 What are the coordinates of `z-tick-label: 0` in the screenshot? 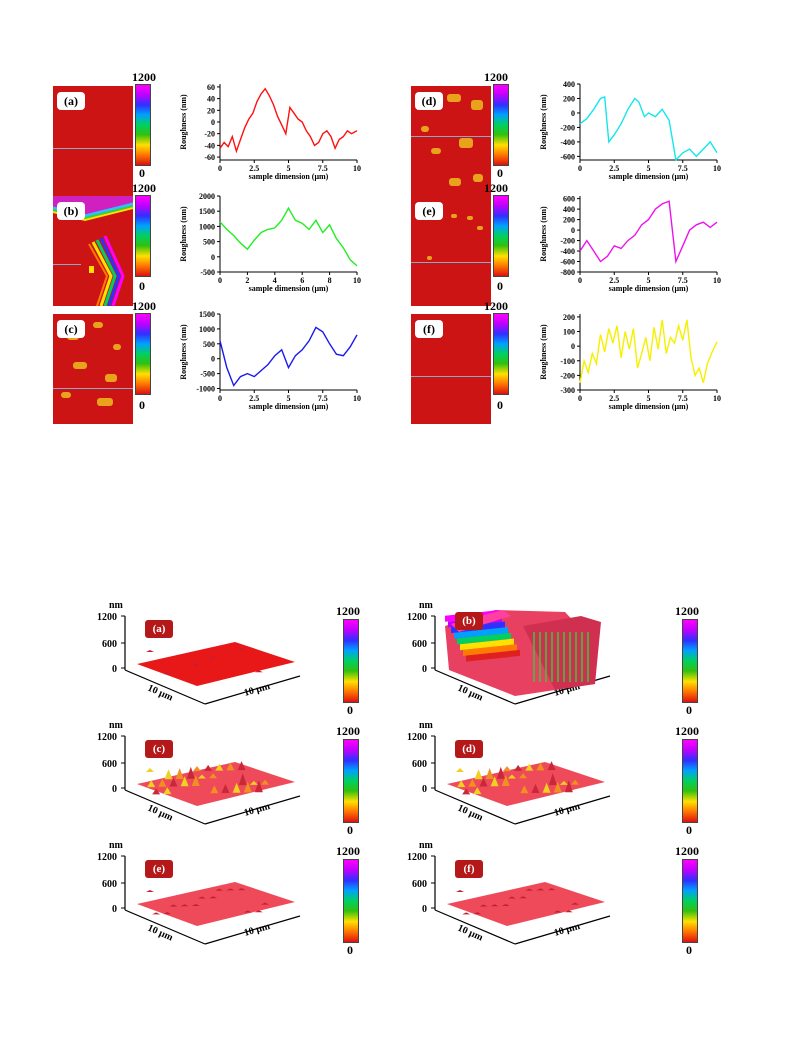 It's located at (424, 909).